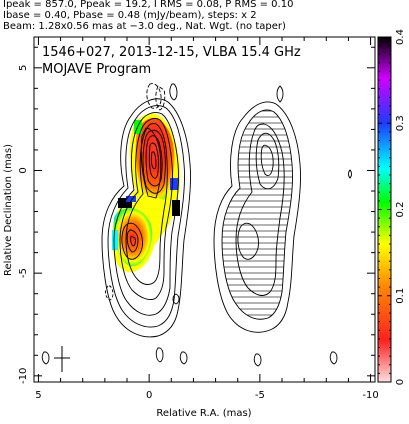  I want to click on y-tick-label: 5, so click(23, 68).